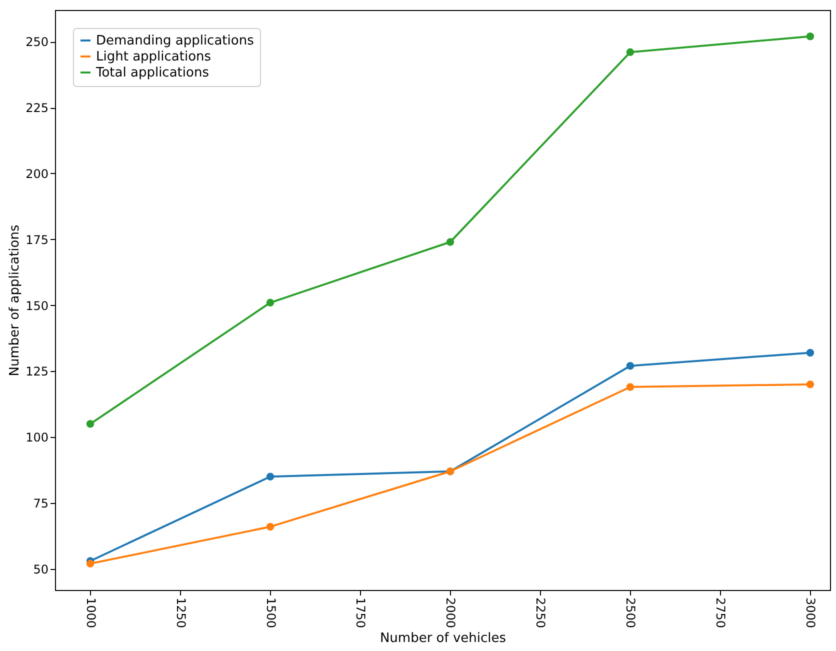 The image size is (836, 651). I want to click on legend-label: Light applications, so click(154, 57).